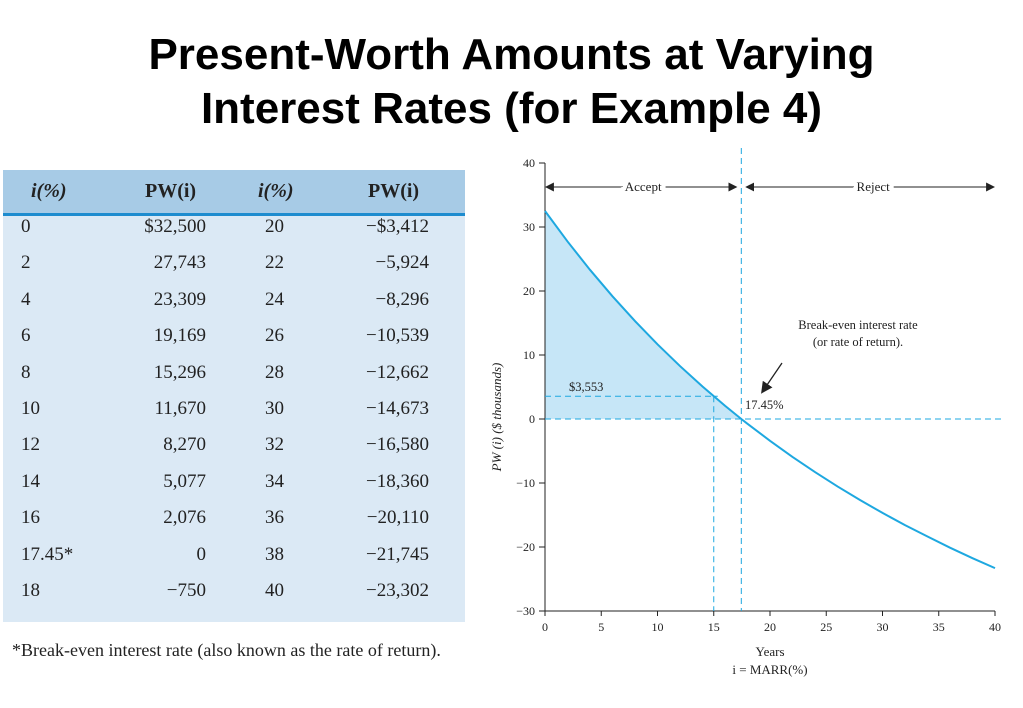 This screenshot has width=1023, height=708. I want to click on y-tick-label: −20, so click(525, 547).